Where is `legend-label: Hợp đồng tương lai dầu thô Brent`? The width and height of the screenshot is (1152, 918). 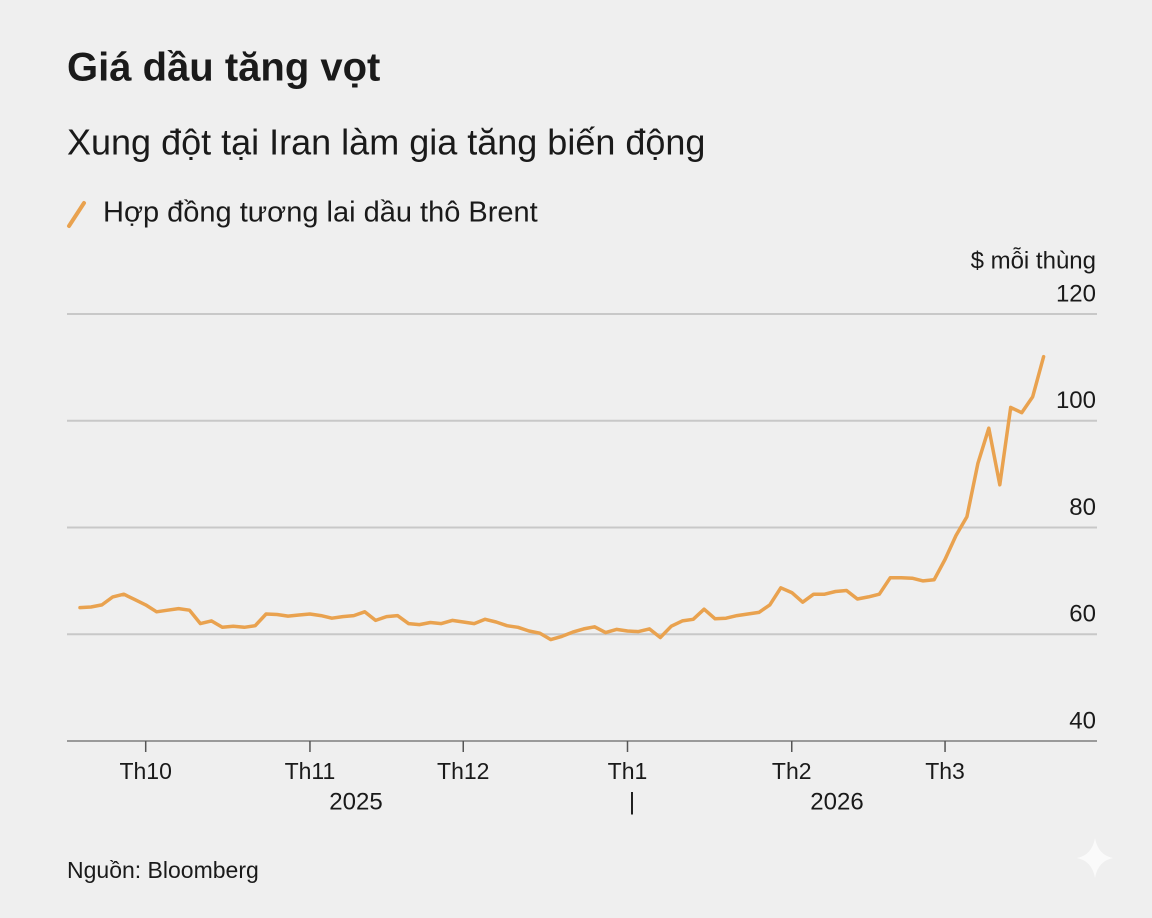 legend-label: Hợp đồng tương lai dầu thô Brent is located at coordinates (320, 213).